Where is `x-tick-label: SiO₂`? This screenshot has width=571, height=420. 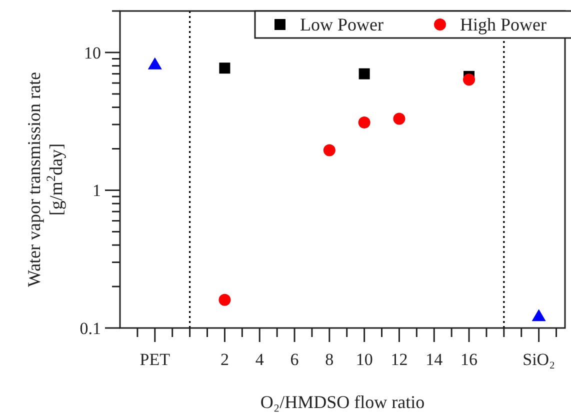
x-tick-label: SiO₂ is located at coordinates (539, 359).